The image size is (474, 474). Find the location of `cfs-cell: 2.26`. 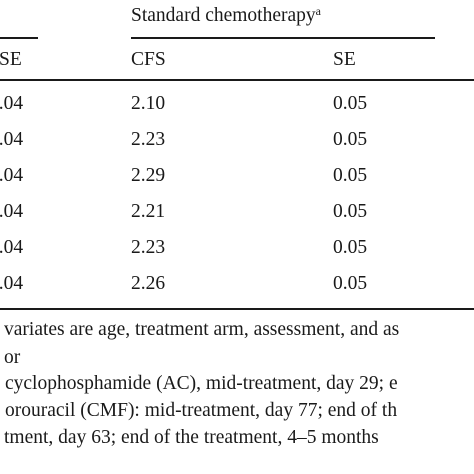

cfs-cell: 2.26 is located at coordinates (148, 283).